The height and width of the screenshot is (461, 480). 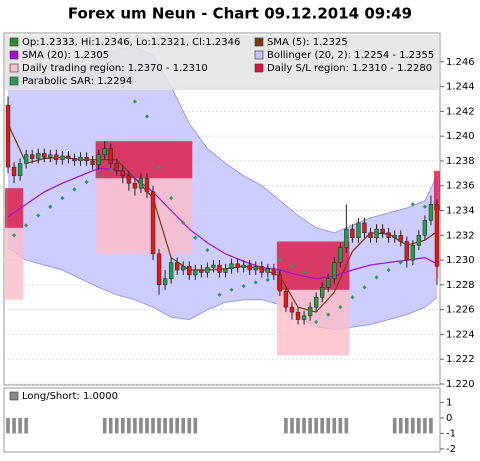 I want to click on y-tick-label: 1.246, so click(x=460, y=62).